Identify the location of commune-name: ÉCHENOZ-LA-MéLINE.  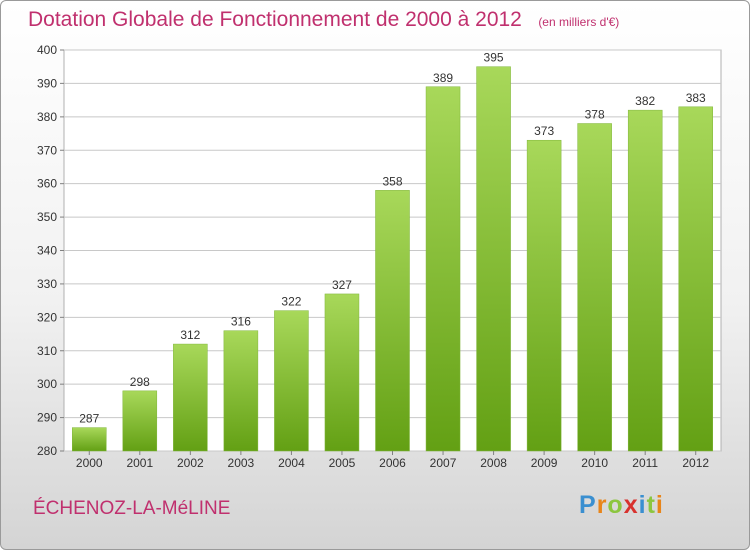
(132, 508).